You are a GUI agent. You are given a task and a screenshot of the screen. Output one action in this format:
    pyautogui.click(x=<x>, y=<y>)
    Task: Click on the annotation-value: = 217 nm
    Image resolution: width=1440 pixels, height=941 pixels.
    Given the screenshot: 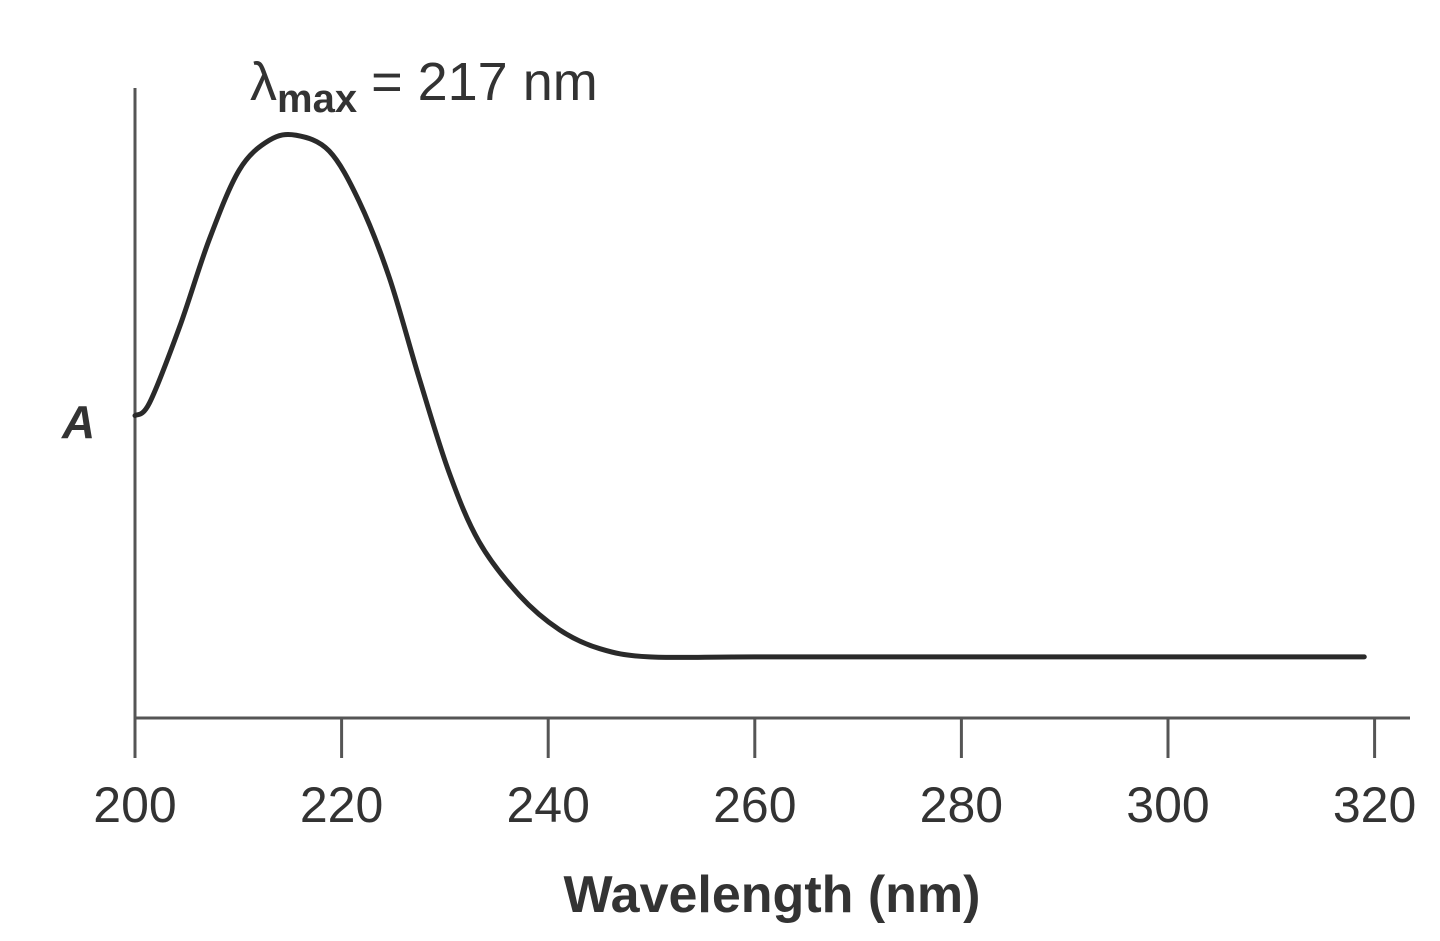 What is the action you would take?
    pyautogui.click(x=484, y=82)
    